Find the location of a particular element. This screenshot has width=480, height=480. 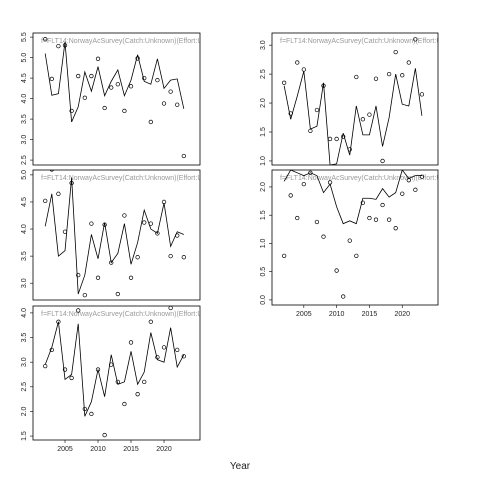

y-tick-label: 3.5 is located at coordinates (24, 338).